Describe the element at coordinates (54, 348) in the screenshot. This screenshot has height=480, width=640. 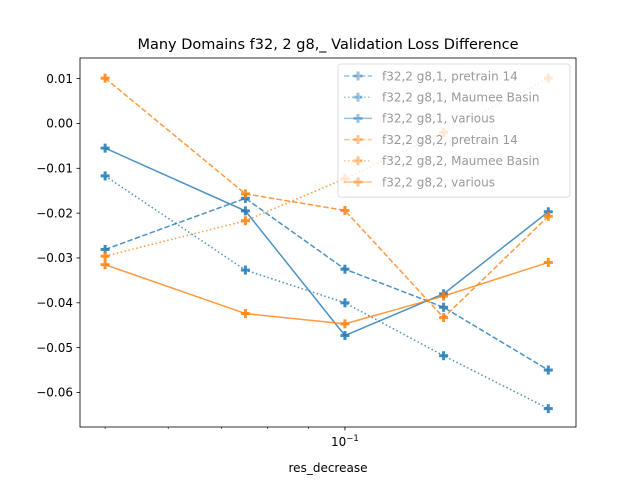
I see `y-tick-label: −0.05` at that location.